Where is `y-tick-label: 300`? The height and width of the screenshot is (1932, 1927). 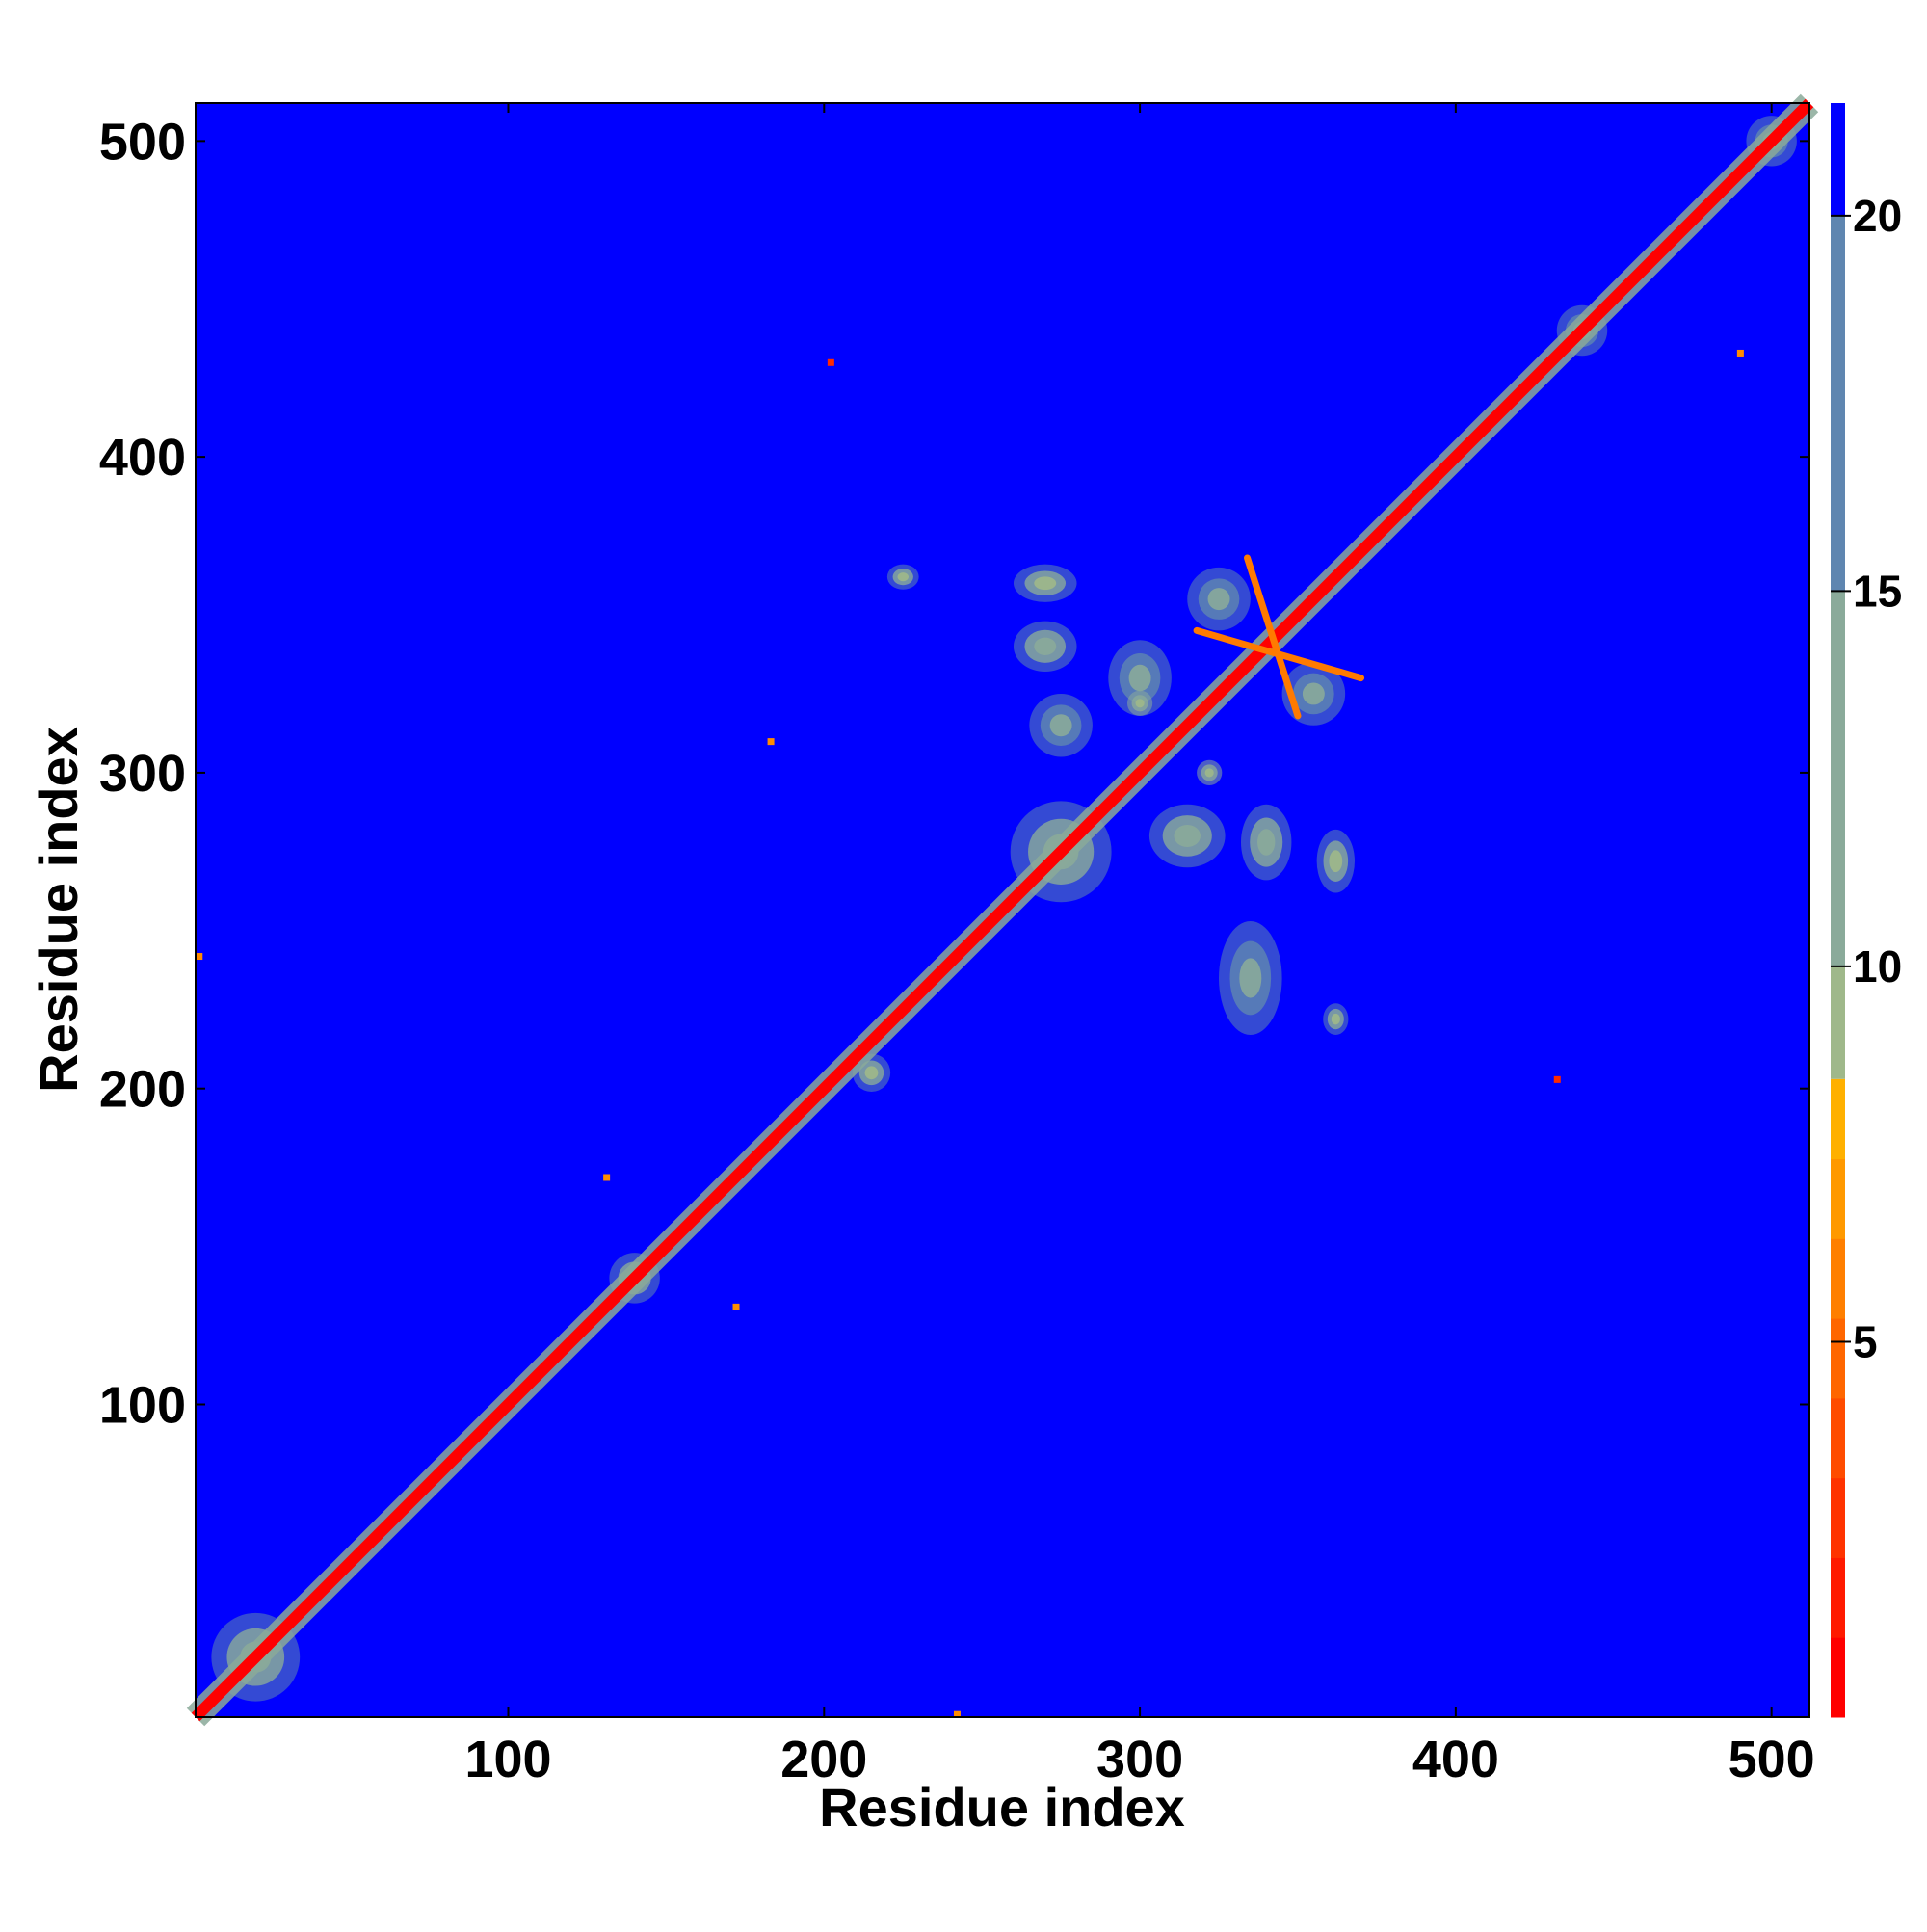
y-tick-label: 300 is located at coordinates (142, 774).